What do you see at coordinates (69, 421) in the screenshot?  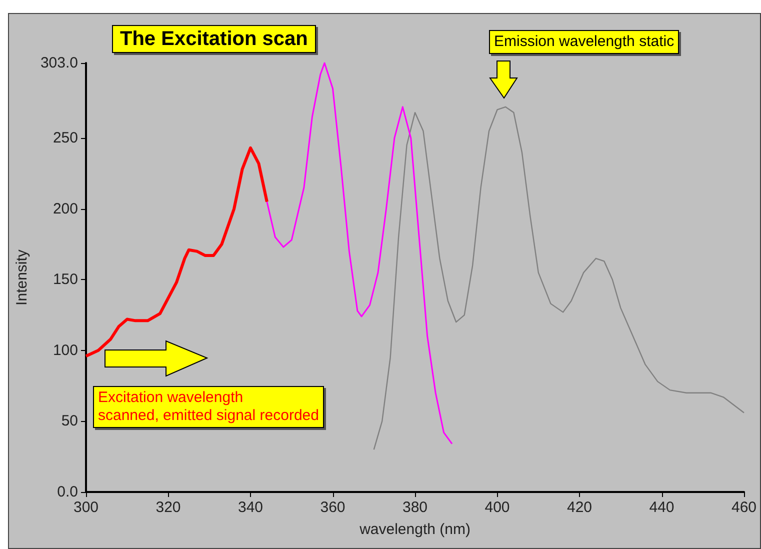 I see `y-tick-label: 50` at bounding box center [69, 421].